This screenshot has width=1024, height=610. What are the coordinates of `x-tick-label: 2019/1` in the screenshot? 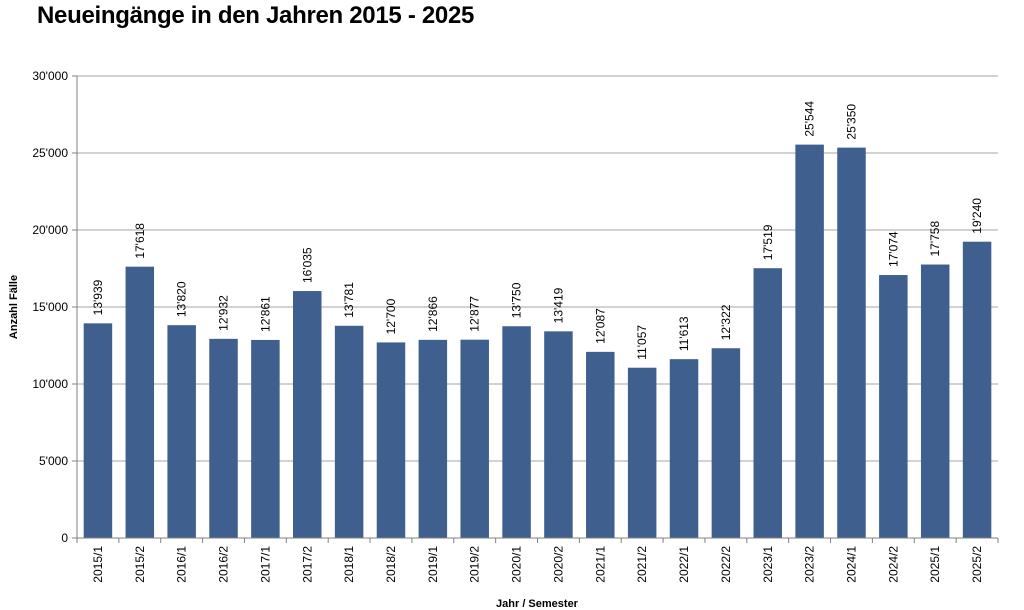 It's located at (433, 564).